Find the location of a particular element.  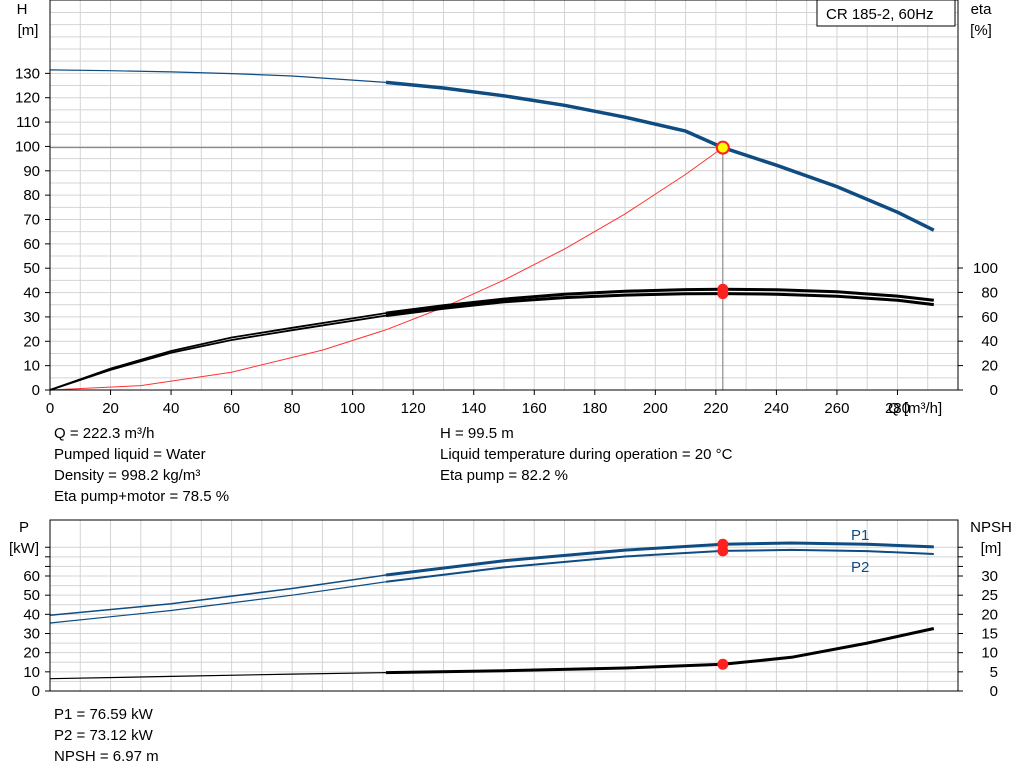

info-eta-pump: Eta pump = 82.2 % is located at coordinates (504, 475).